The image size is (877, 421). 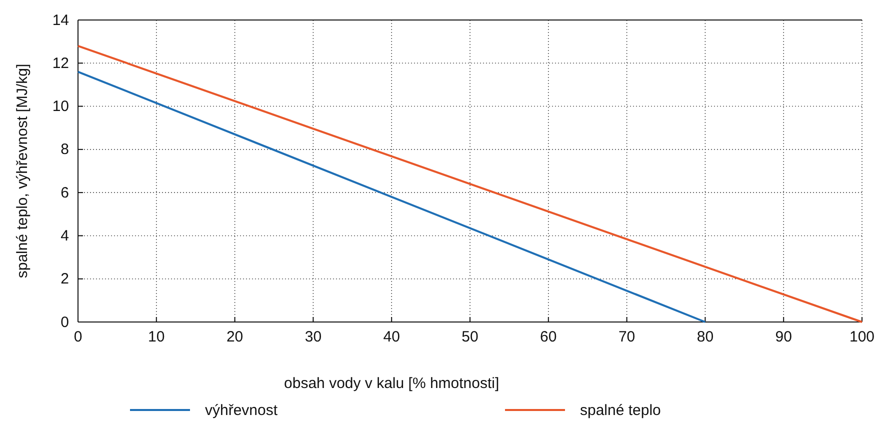 What do you see at coordinates (64, 279) in the screenshot?
I see `y-tick-label: 2` at bounding box center [64, 279].